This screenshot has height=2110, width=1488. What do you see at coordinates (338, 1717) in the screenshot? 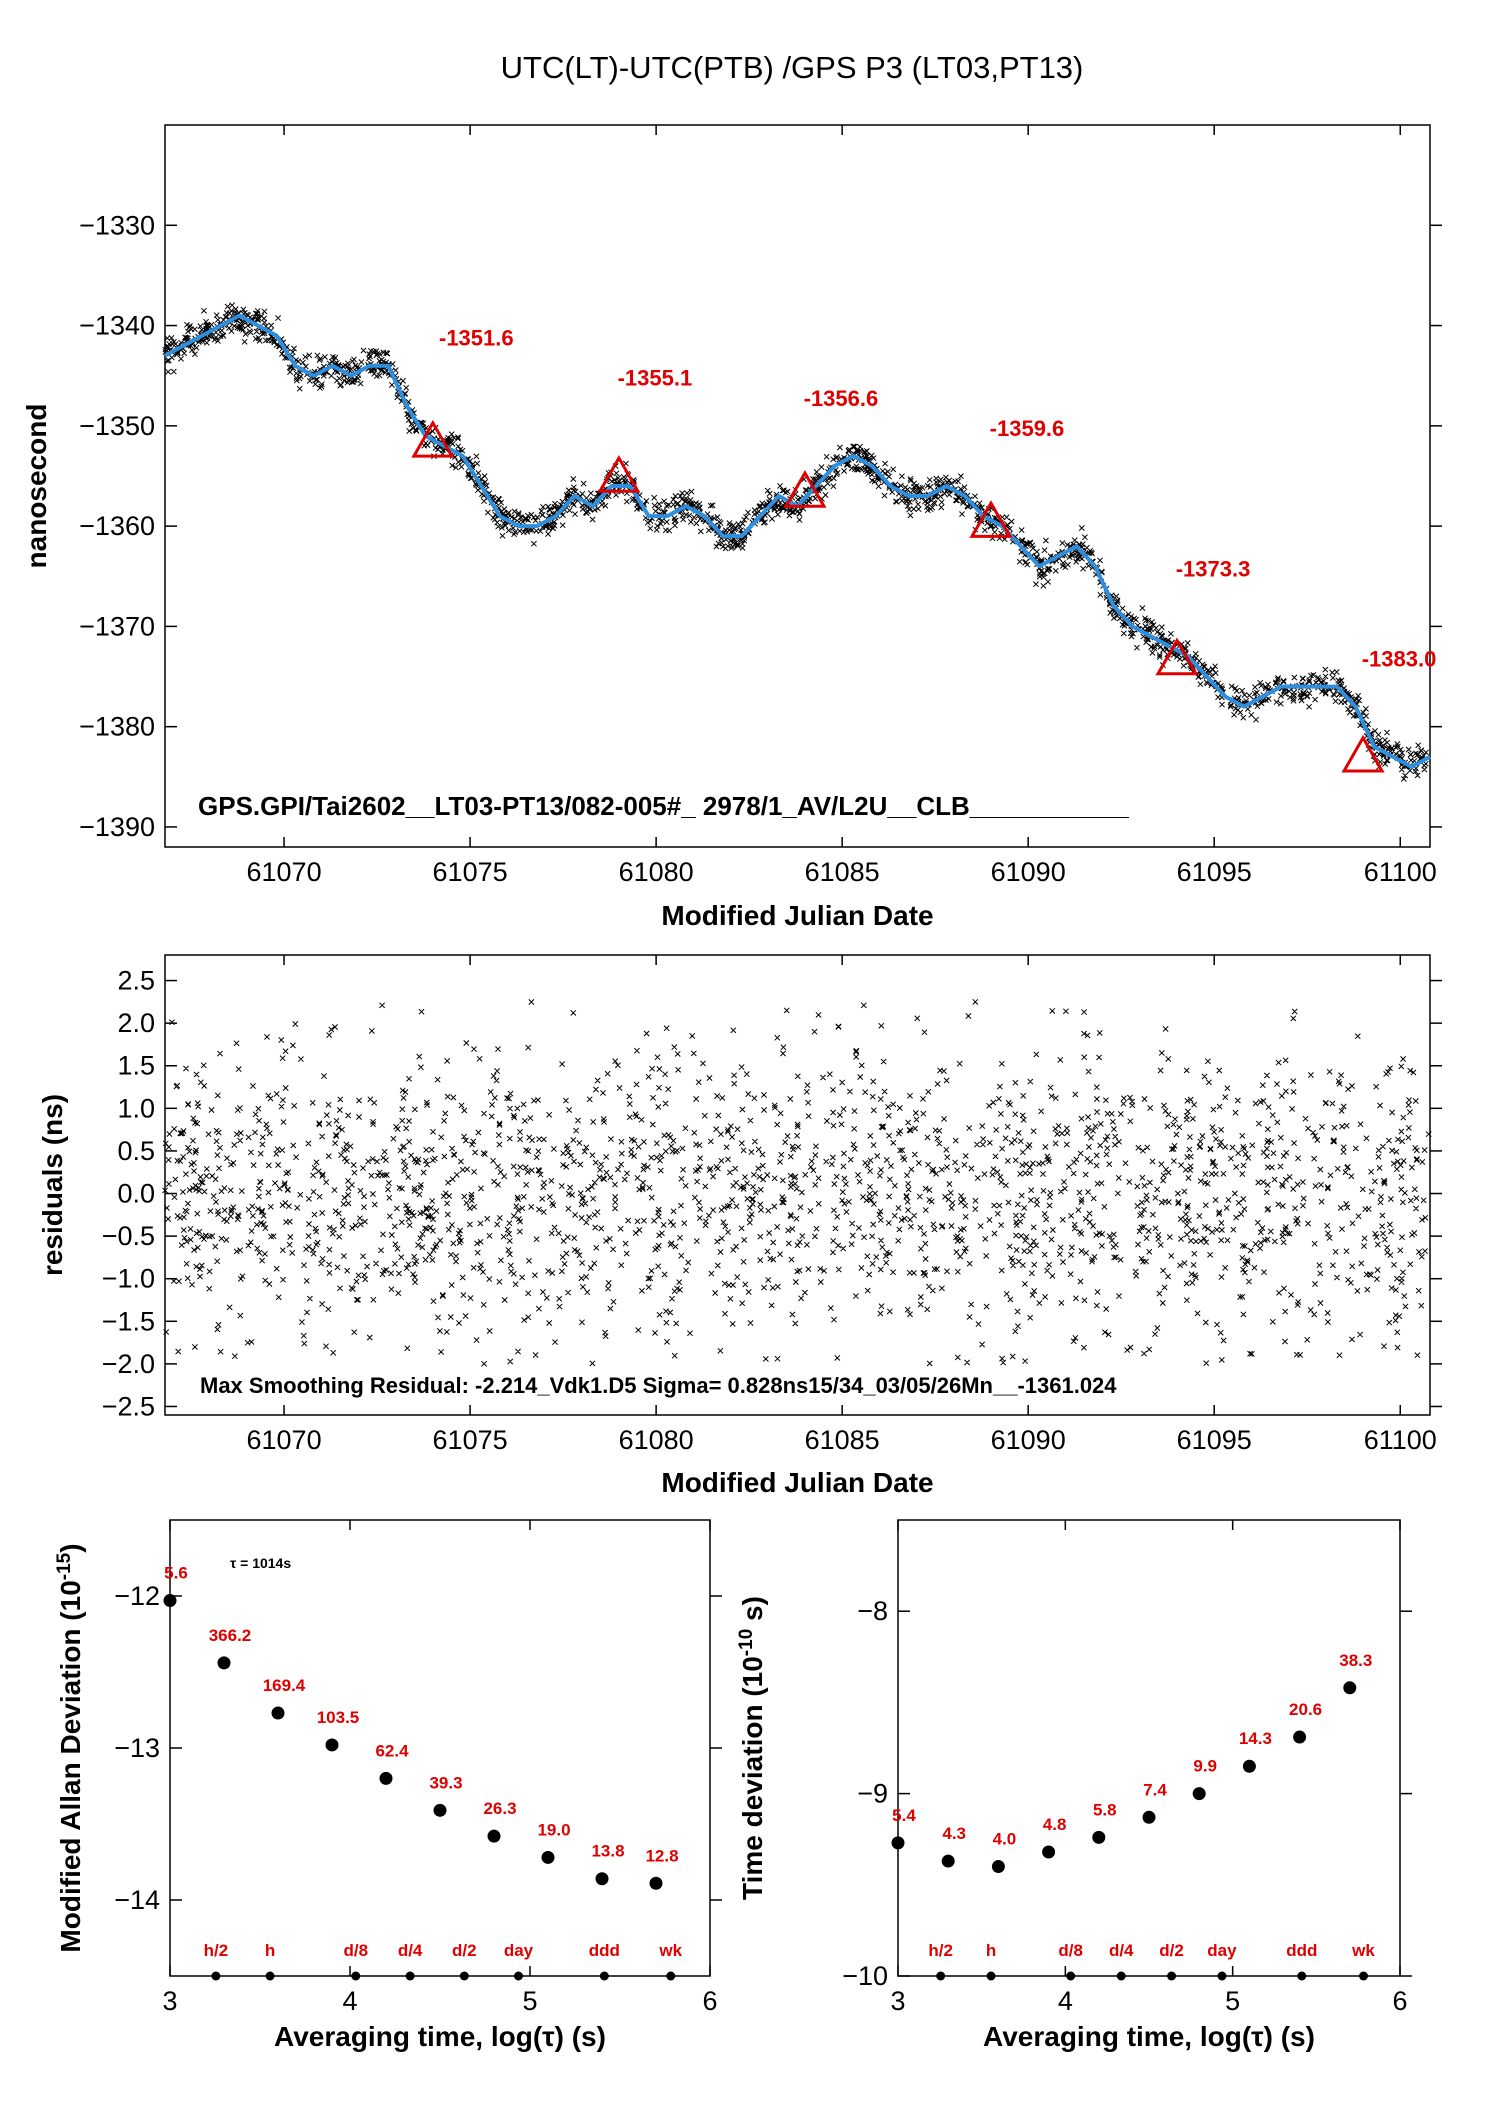
I see `mdev-point-label: 103.5` at bounding box center [338, 1717].